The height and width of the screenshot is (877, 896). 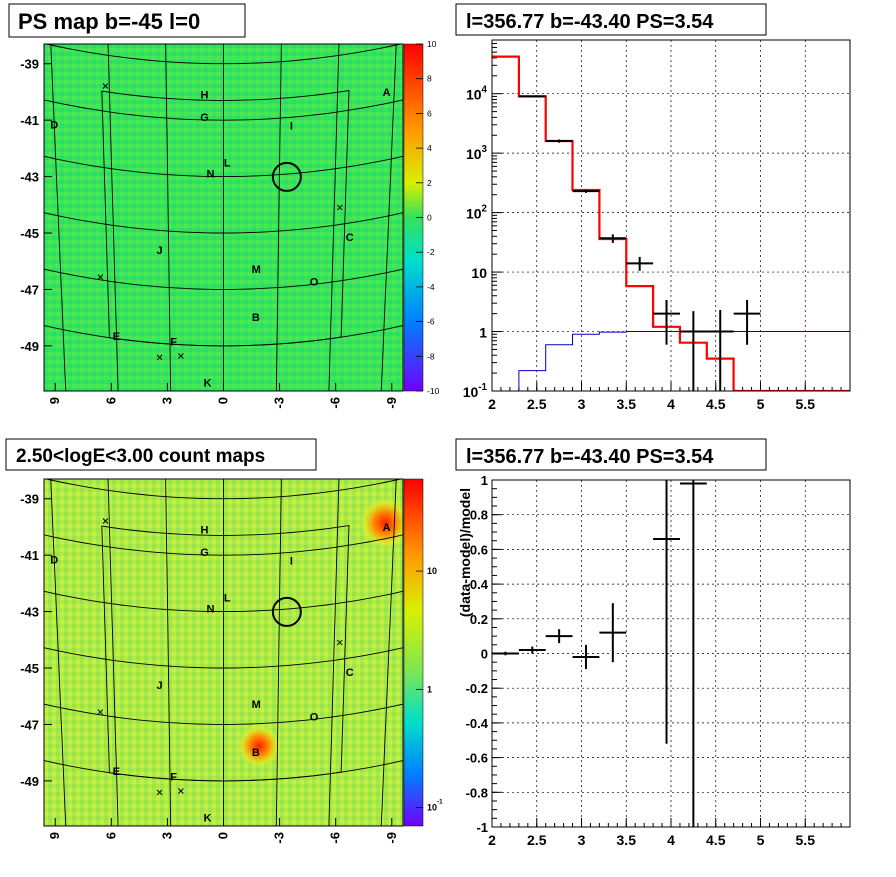 I want to click on roi-outline, so click(x=225, y=653).